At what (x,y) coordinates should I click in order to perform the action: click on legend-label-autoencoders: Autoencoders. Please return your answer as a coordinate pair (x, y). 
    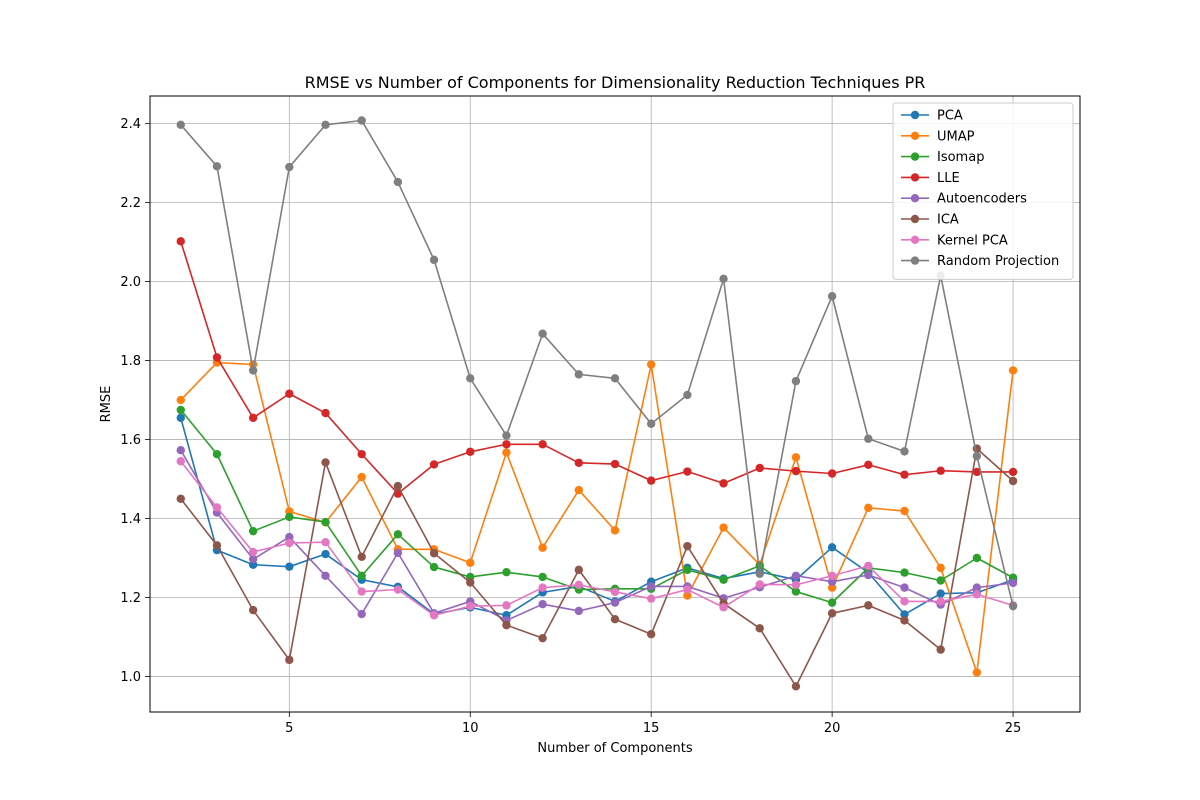
    Looking at the image, I should click on (982, 199).